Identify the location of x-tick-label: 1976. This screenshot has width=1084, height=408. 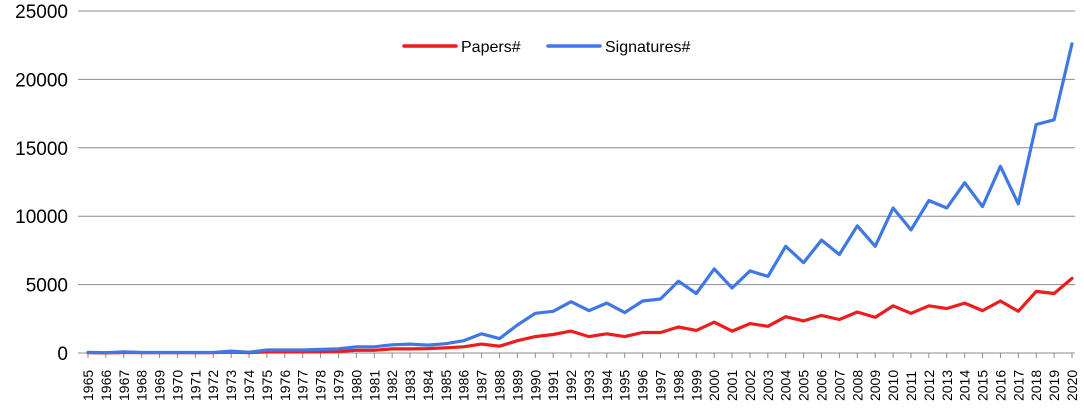
(285, 385).